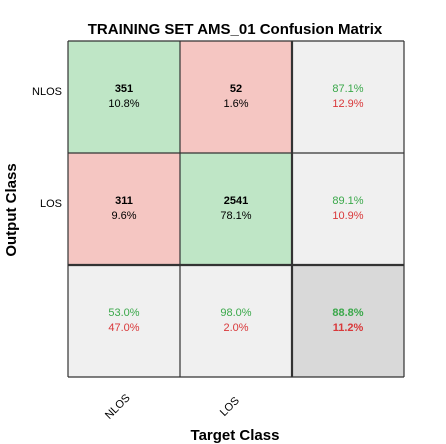 The image size is (446, 444). I want to click on cell-count: 311, so click(124, 201).